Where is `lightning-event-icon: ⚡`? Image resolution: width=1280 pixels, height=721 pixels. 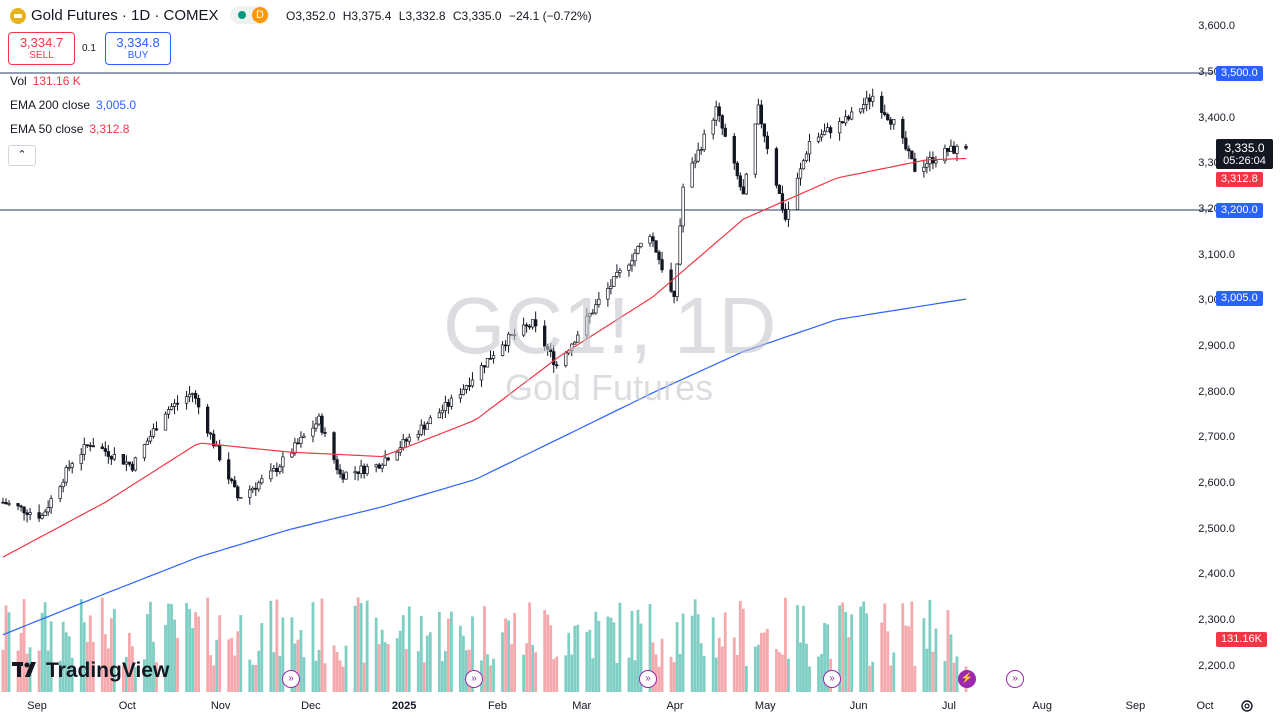 lightning-event-icon: ⚡ is located at coordinates (967, 679).